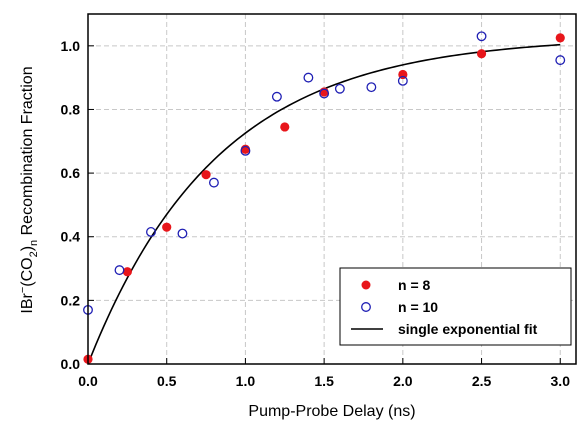 Image resolution: width=580 pixels, height=431 pixels. Describe the element at coordinates (414, 285) in the screenshot. I see `legend-label-n8: n = 8` at that location.